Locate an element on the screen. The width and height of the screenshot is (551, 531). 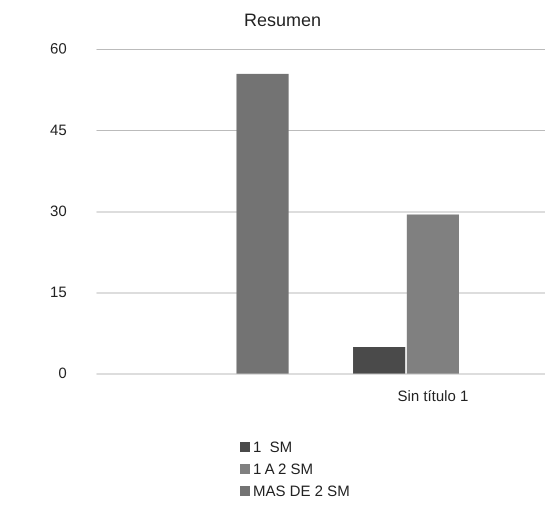
y-tick-label: 60 is located at coordinates (58, 49).